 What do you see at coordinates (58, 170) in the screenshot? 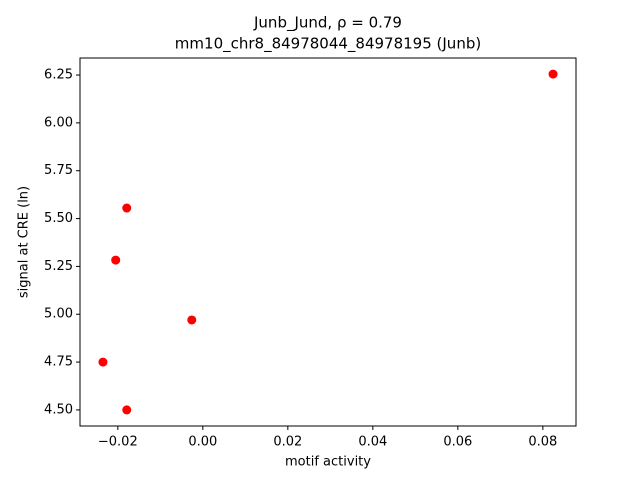
I see `y-tick-label: 5.75` at bounding box center [58, 170].